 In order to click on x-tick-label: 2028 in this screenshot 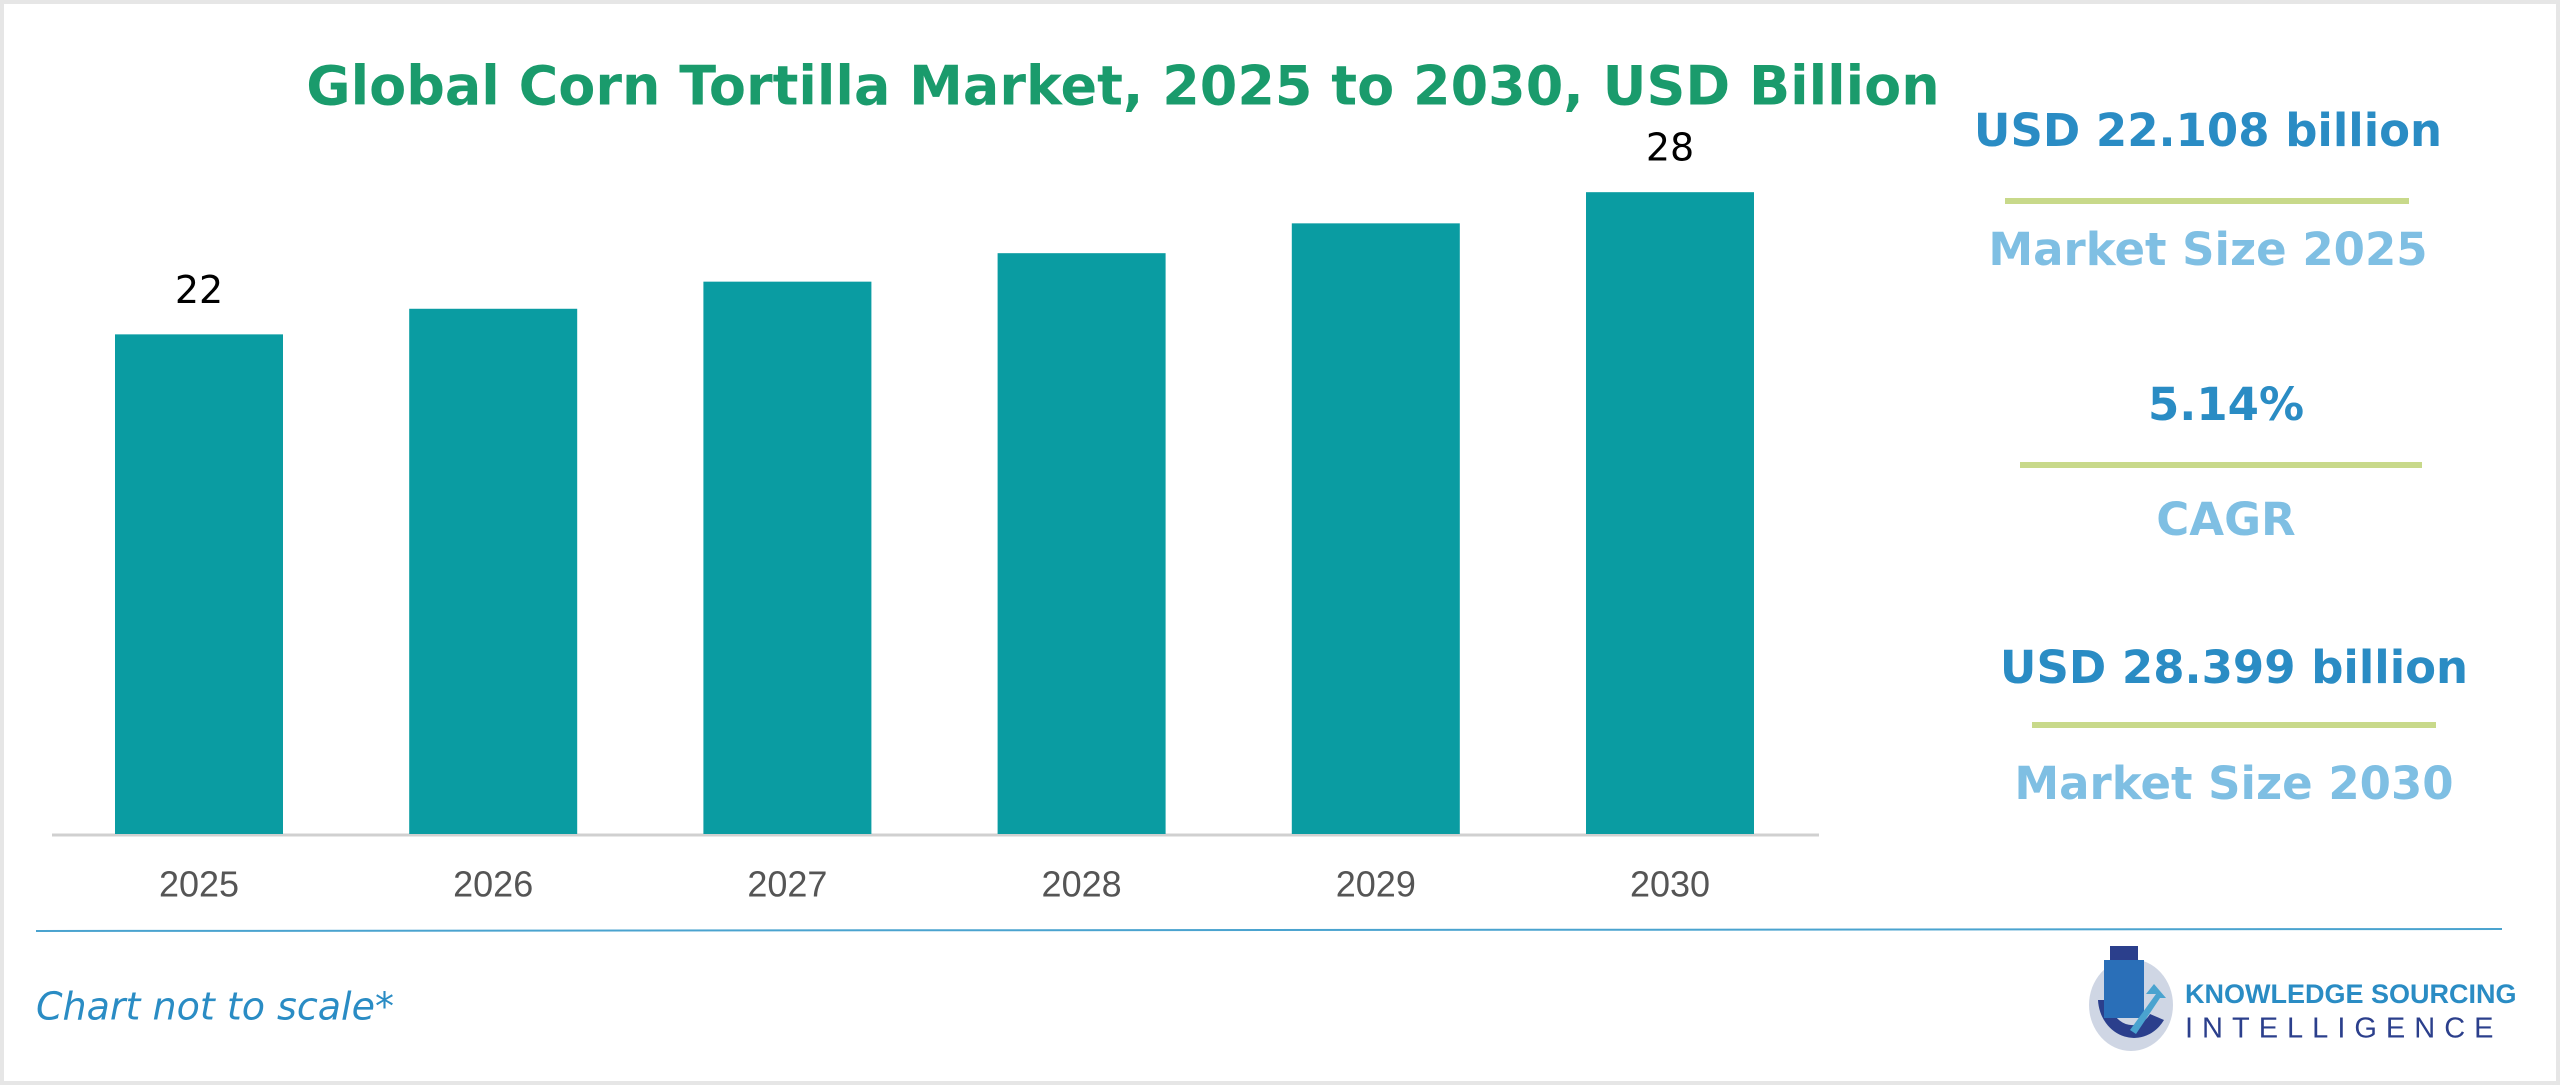, I will do `click(1082, 884)`.